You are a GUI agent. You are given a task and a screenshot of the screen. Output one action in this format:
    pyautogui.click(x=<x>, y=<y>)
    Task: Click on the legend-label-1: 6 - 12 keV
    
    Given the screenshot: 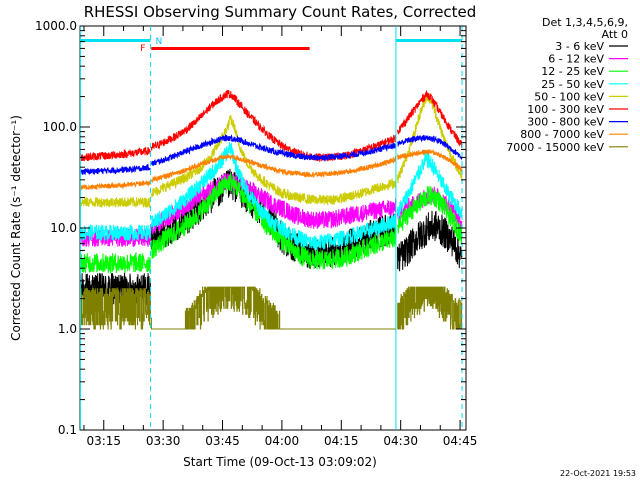 What is the action you would take?
    pyautogui.click(x=576, y=59)
    